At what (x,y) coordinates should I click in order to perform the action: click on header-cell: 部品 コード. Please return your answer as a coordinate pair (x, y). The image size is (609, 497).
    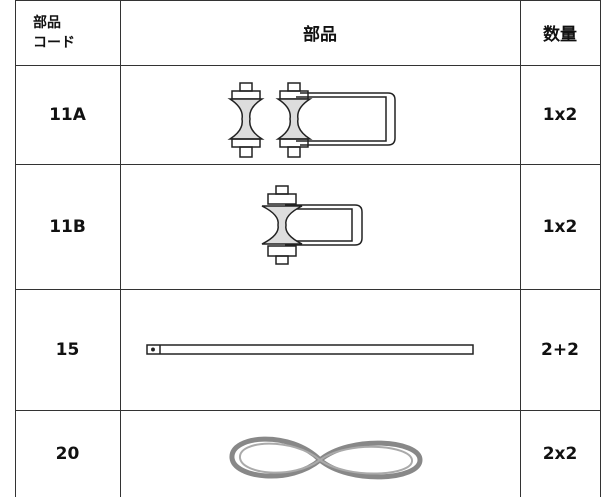
    Looking at the image, I should click on (67, 32).